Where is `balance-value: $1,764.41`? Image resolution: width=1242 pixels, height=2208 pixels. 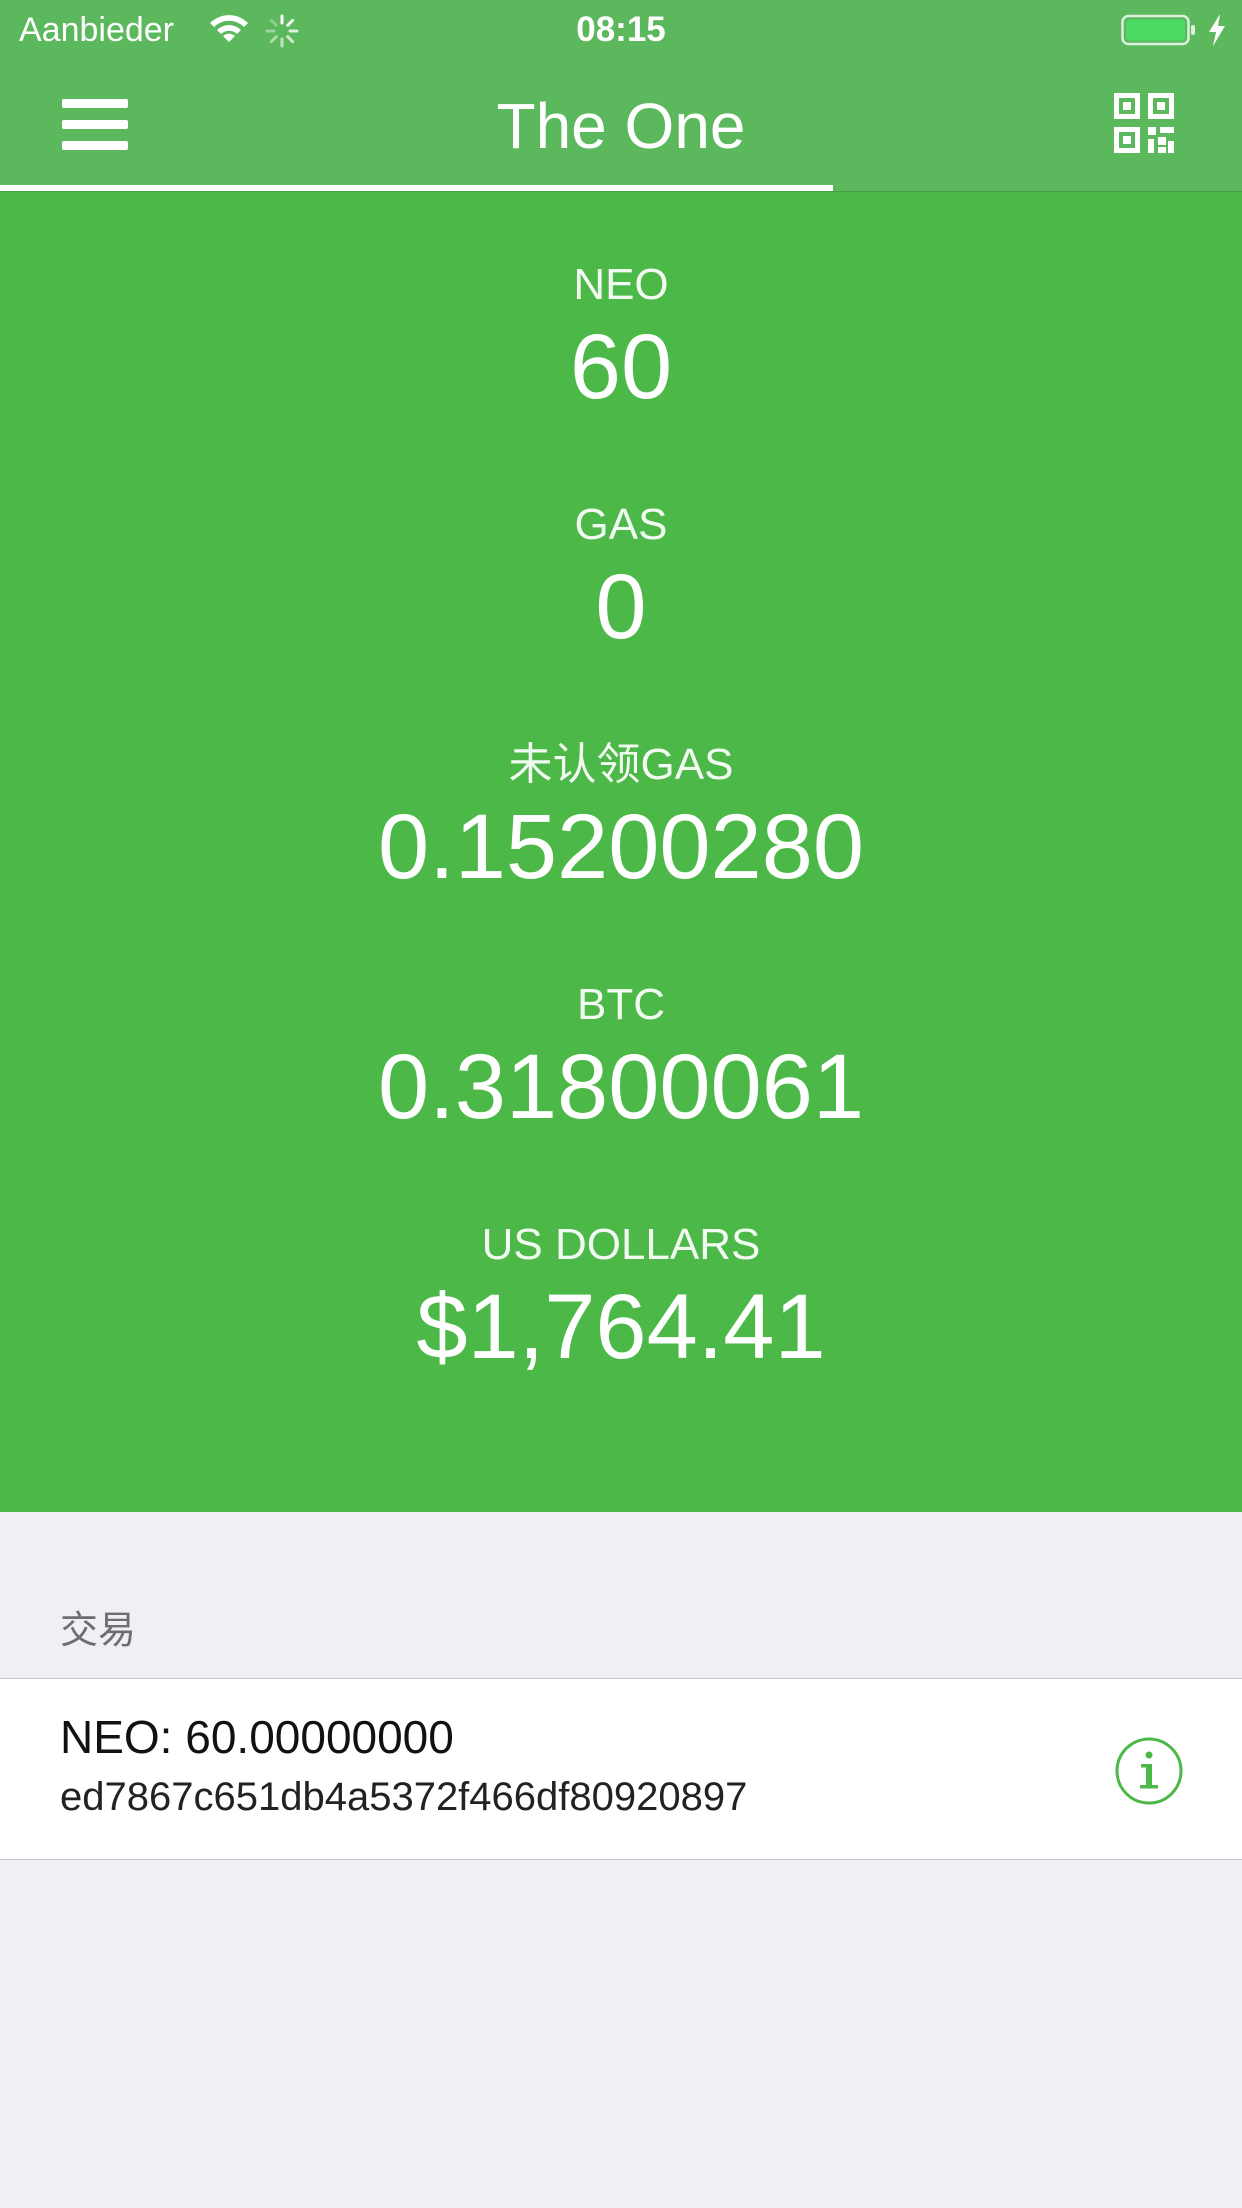
balance-value: $1,764.41 is located at coordinates (621, 1327).